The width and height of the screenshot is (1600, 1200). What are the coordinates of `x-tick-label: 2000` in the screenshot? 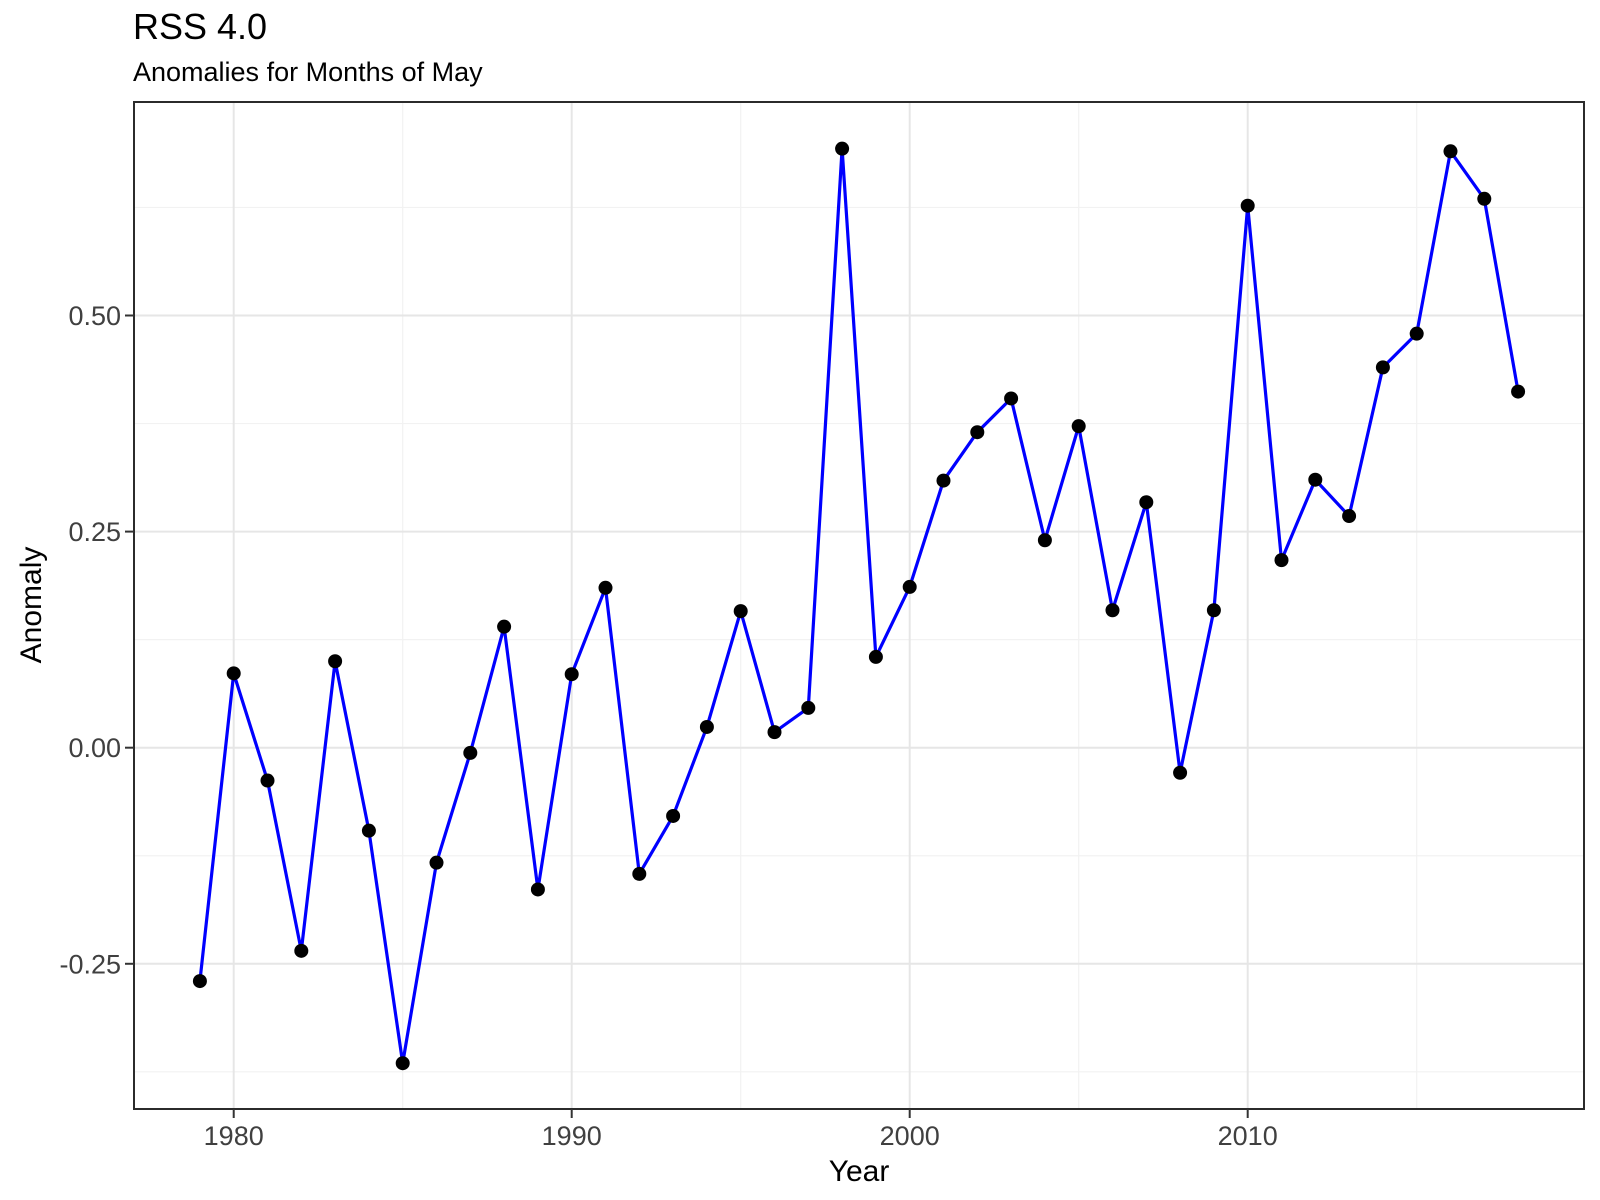 It's located at (910, 1136).